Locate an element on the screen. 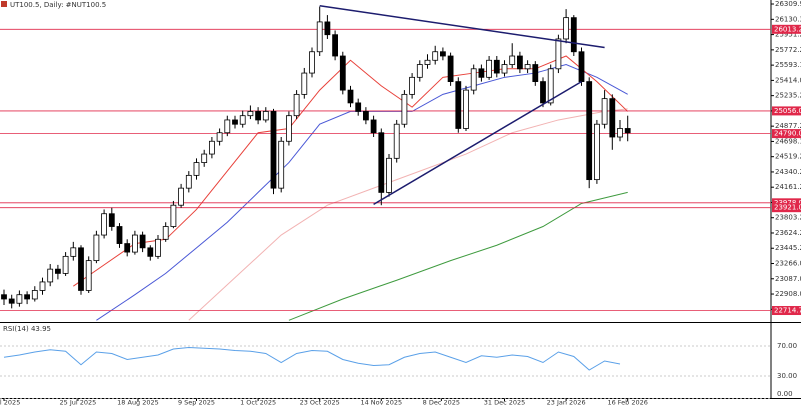  level-label: 24790.0 is located at coordinates (787, 134).